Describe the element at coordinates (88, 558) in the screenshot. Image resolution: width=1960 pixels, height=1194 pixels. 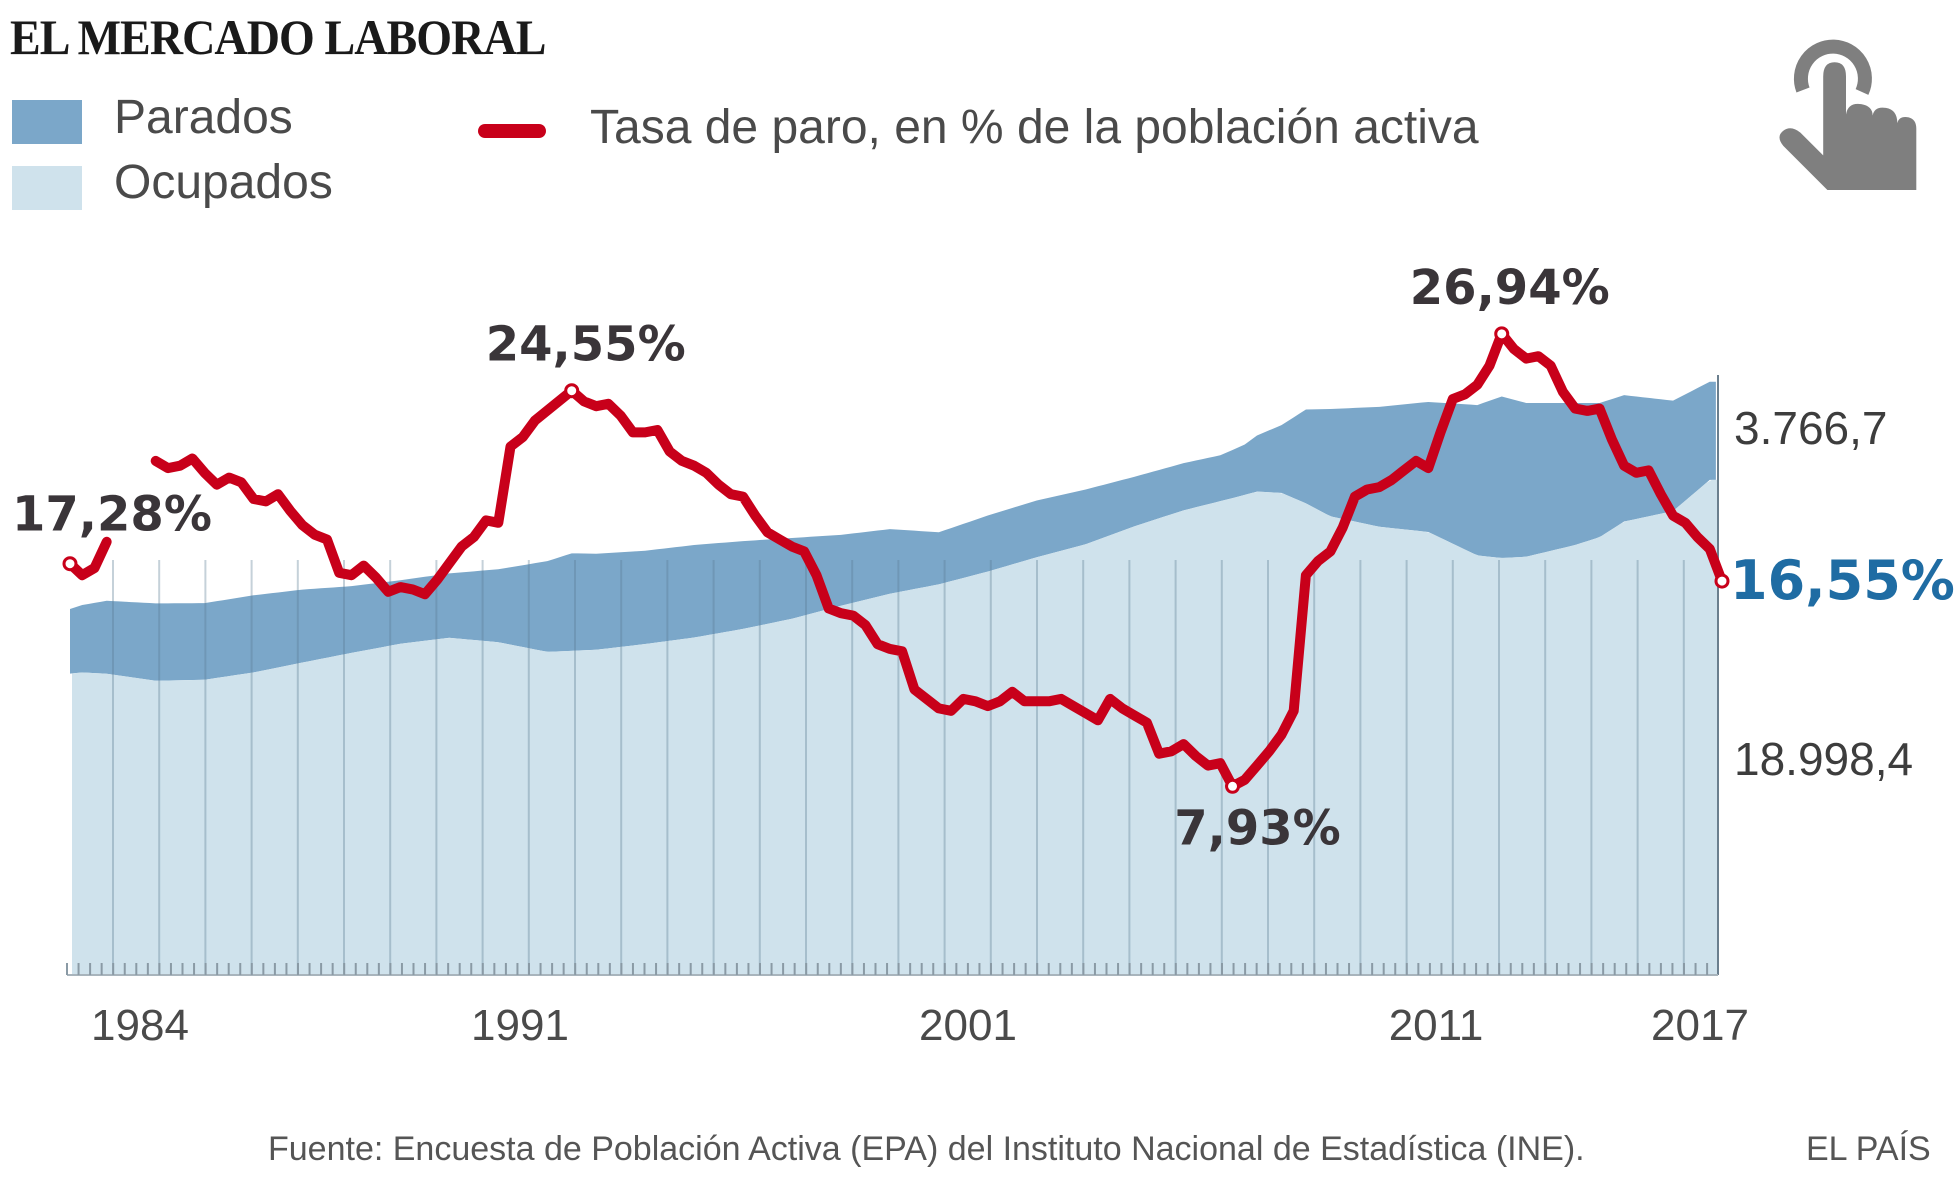
I see `rate-line-segment-start` at that location.